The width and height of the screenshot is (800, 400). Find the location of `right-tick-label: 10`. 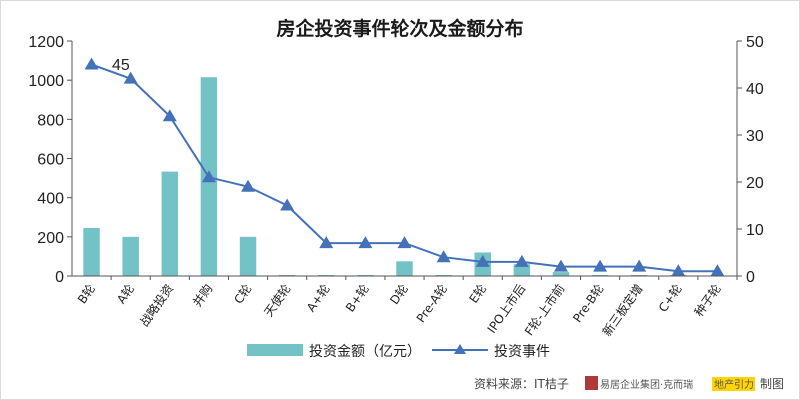

right-tick-label: 10 is located at coordinates (755, 230).